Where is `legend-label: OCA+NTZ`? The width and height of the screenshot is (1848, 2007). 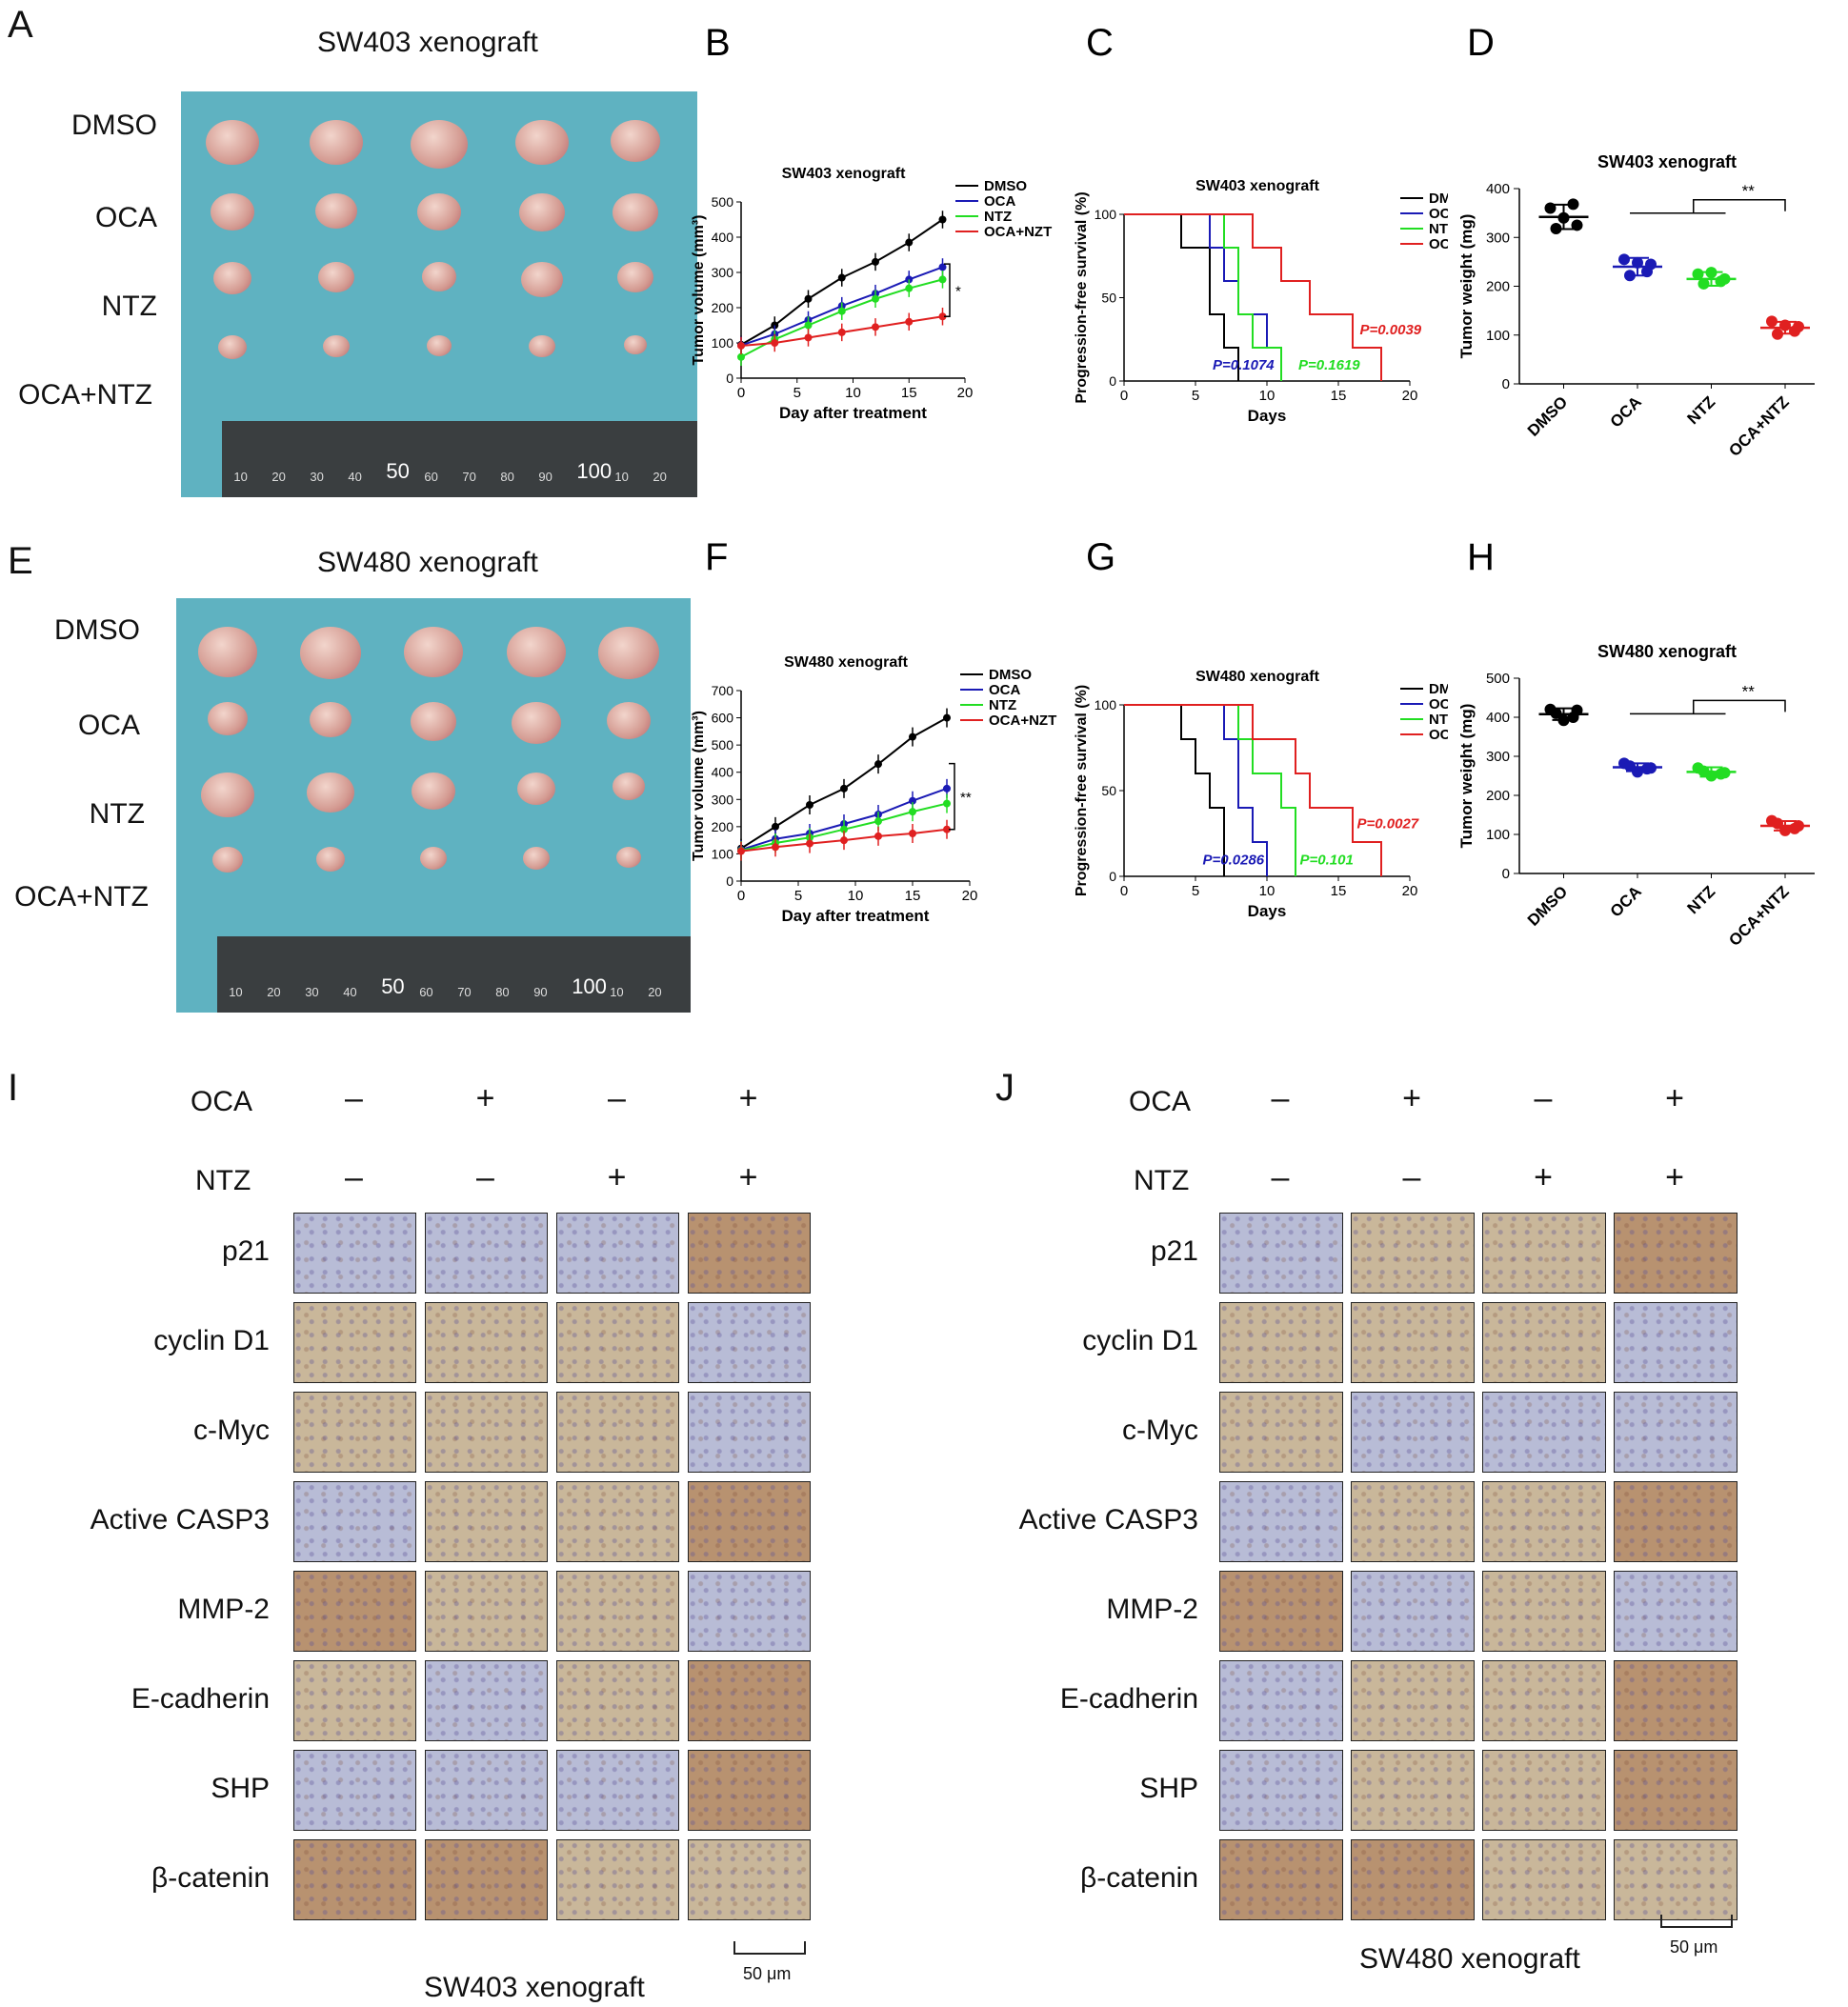 legend-label: OCA+NTZ is located at coordinates (1438, 244).